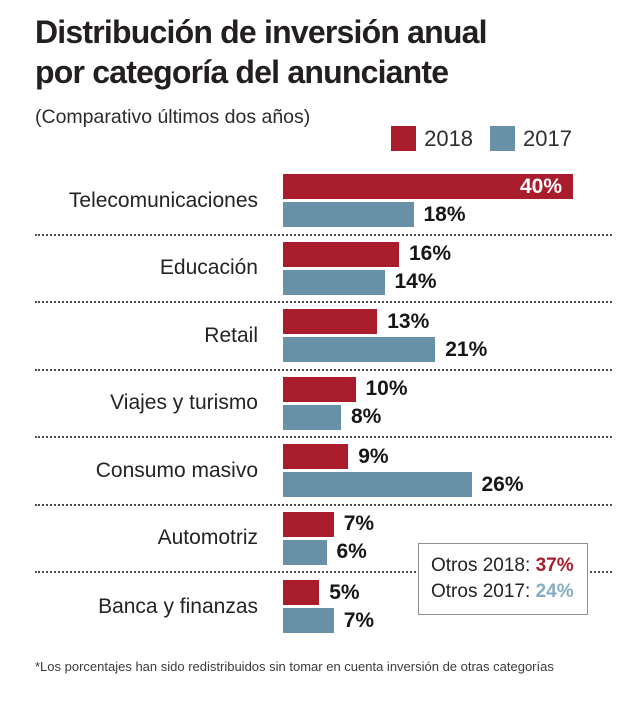 The width and height of the screenshot is (620, 706). I want to click on category-label: Banca y finanzas, so click(178, 606).